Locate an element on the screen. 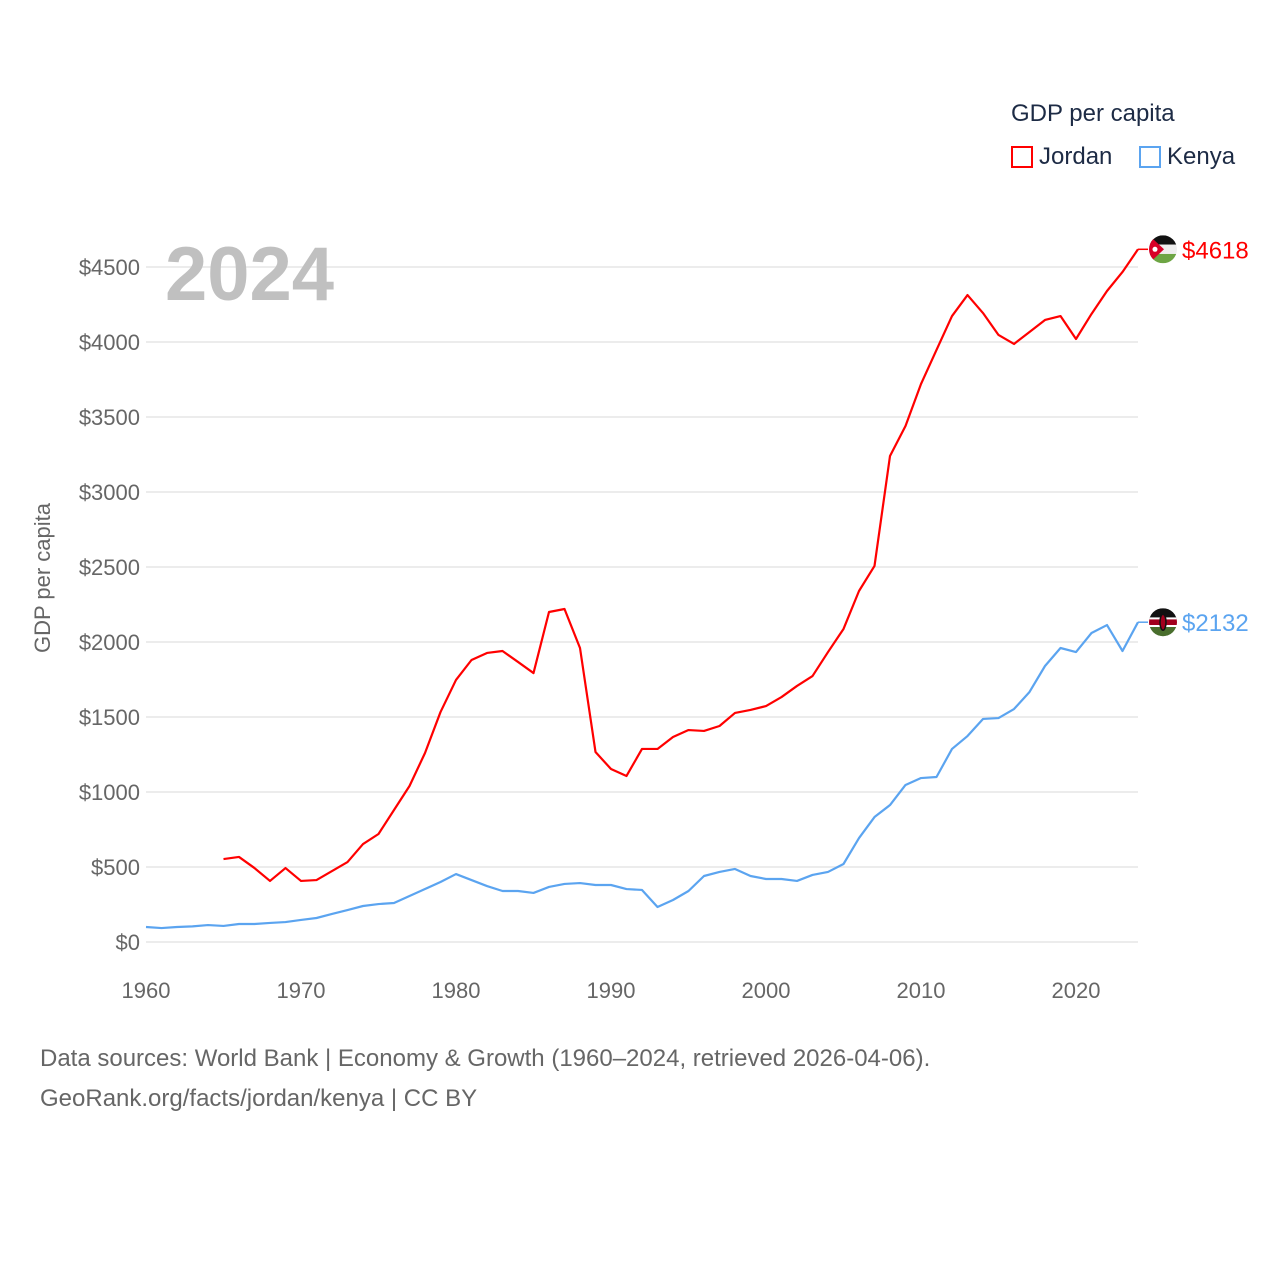  kenya-flag-icon is located at coordinates (1163, 622).